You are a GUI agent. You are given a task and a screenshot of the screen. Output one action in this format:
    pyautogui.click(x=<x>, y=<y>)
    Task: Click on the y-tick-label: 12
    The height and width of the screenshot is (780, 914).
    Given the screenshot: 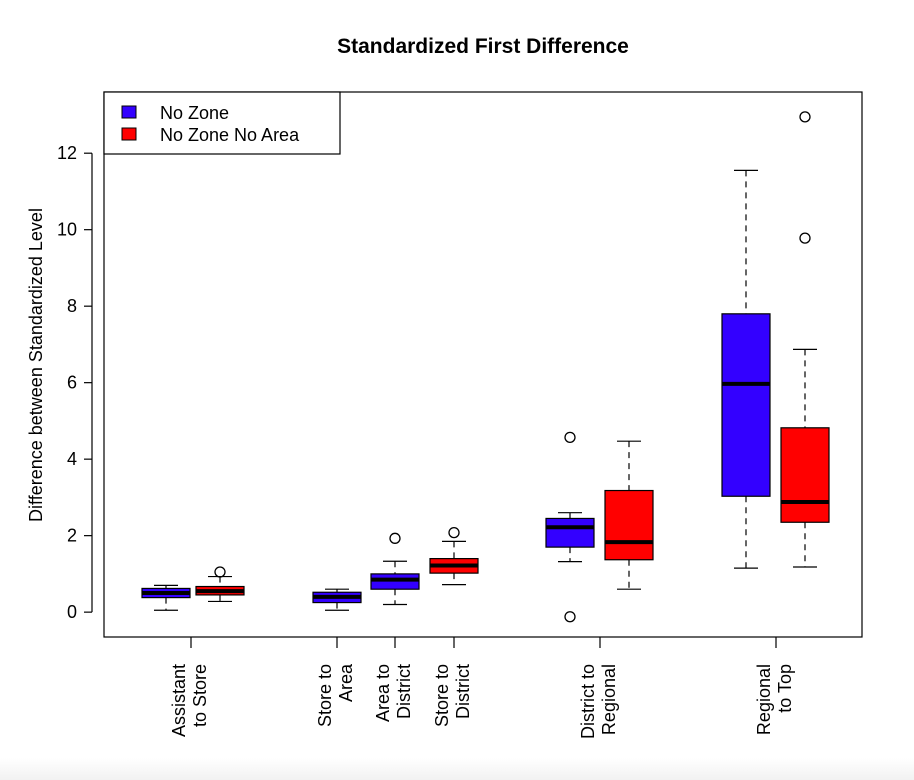 What is the action you would take?
    pyautogui.click(x=67, y=153)
    